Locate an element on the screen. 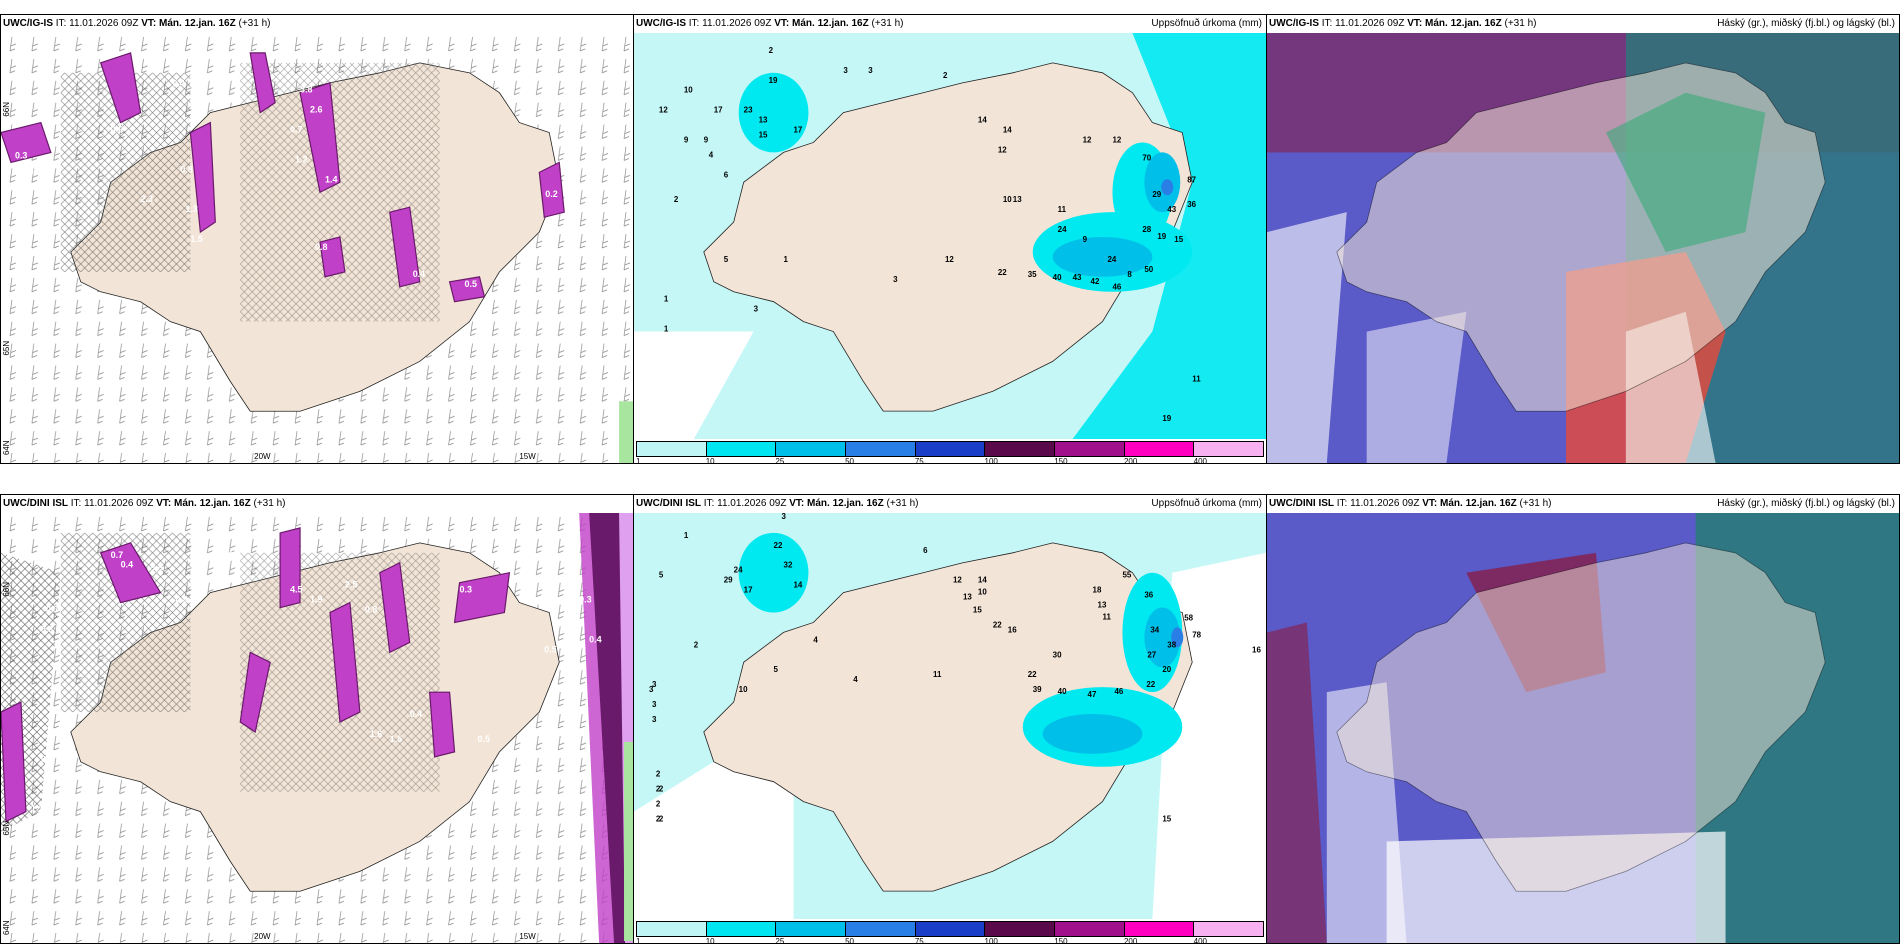 This screenshot has height=950, width=1900. svg-text: 40 is located at coordinates (1057, 277).